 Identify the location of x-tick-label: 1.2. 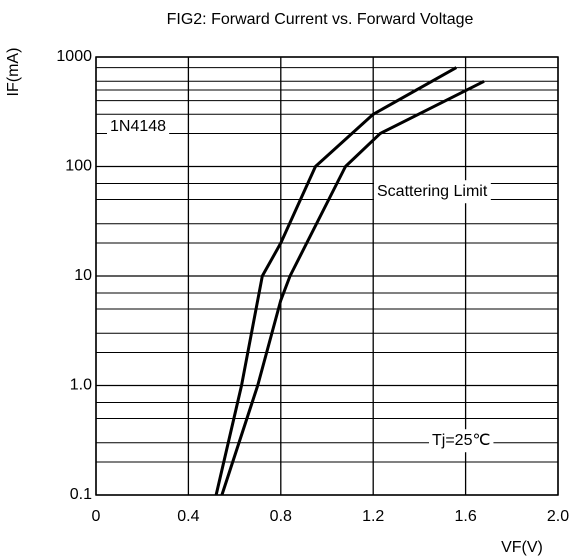
(373, 516).